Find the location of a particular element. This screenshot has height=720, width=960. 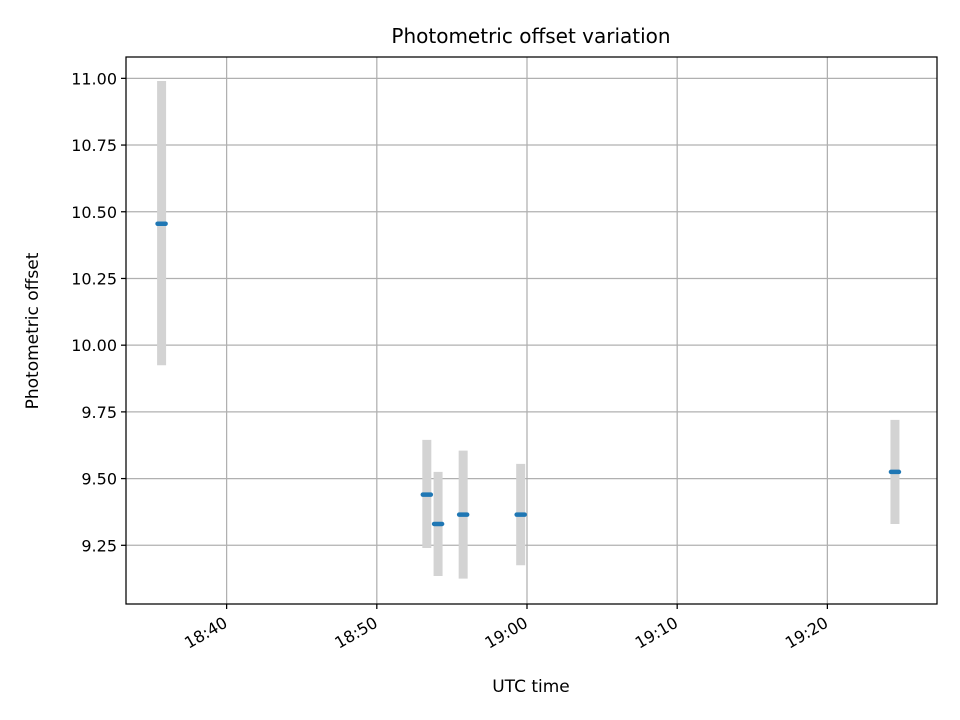

y-tick-label: 10.50 is located at coordinates (94, 212).